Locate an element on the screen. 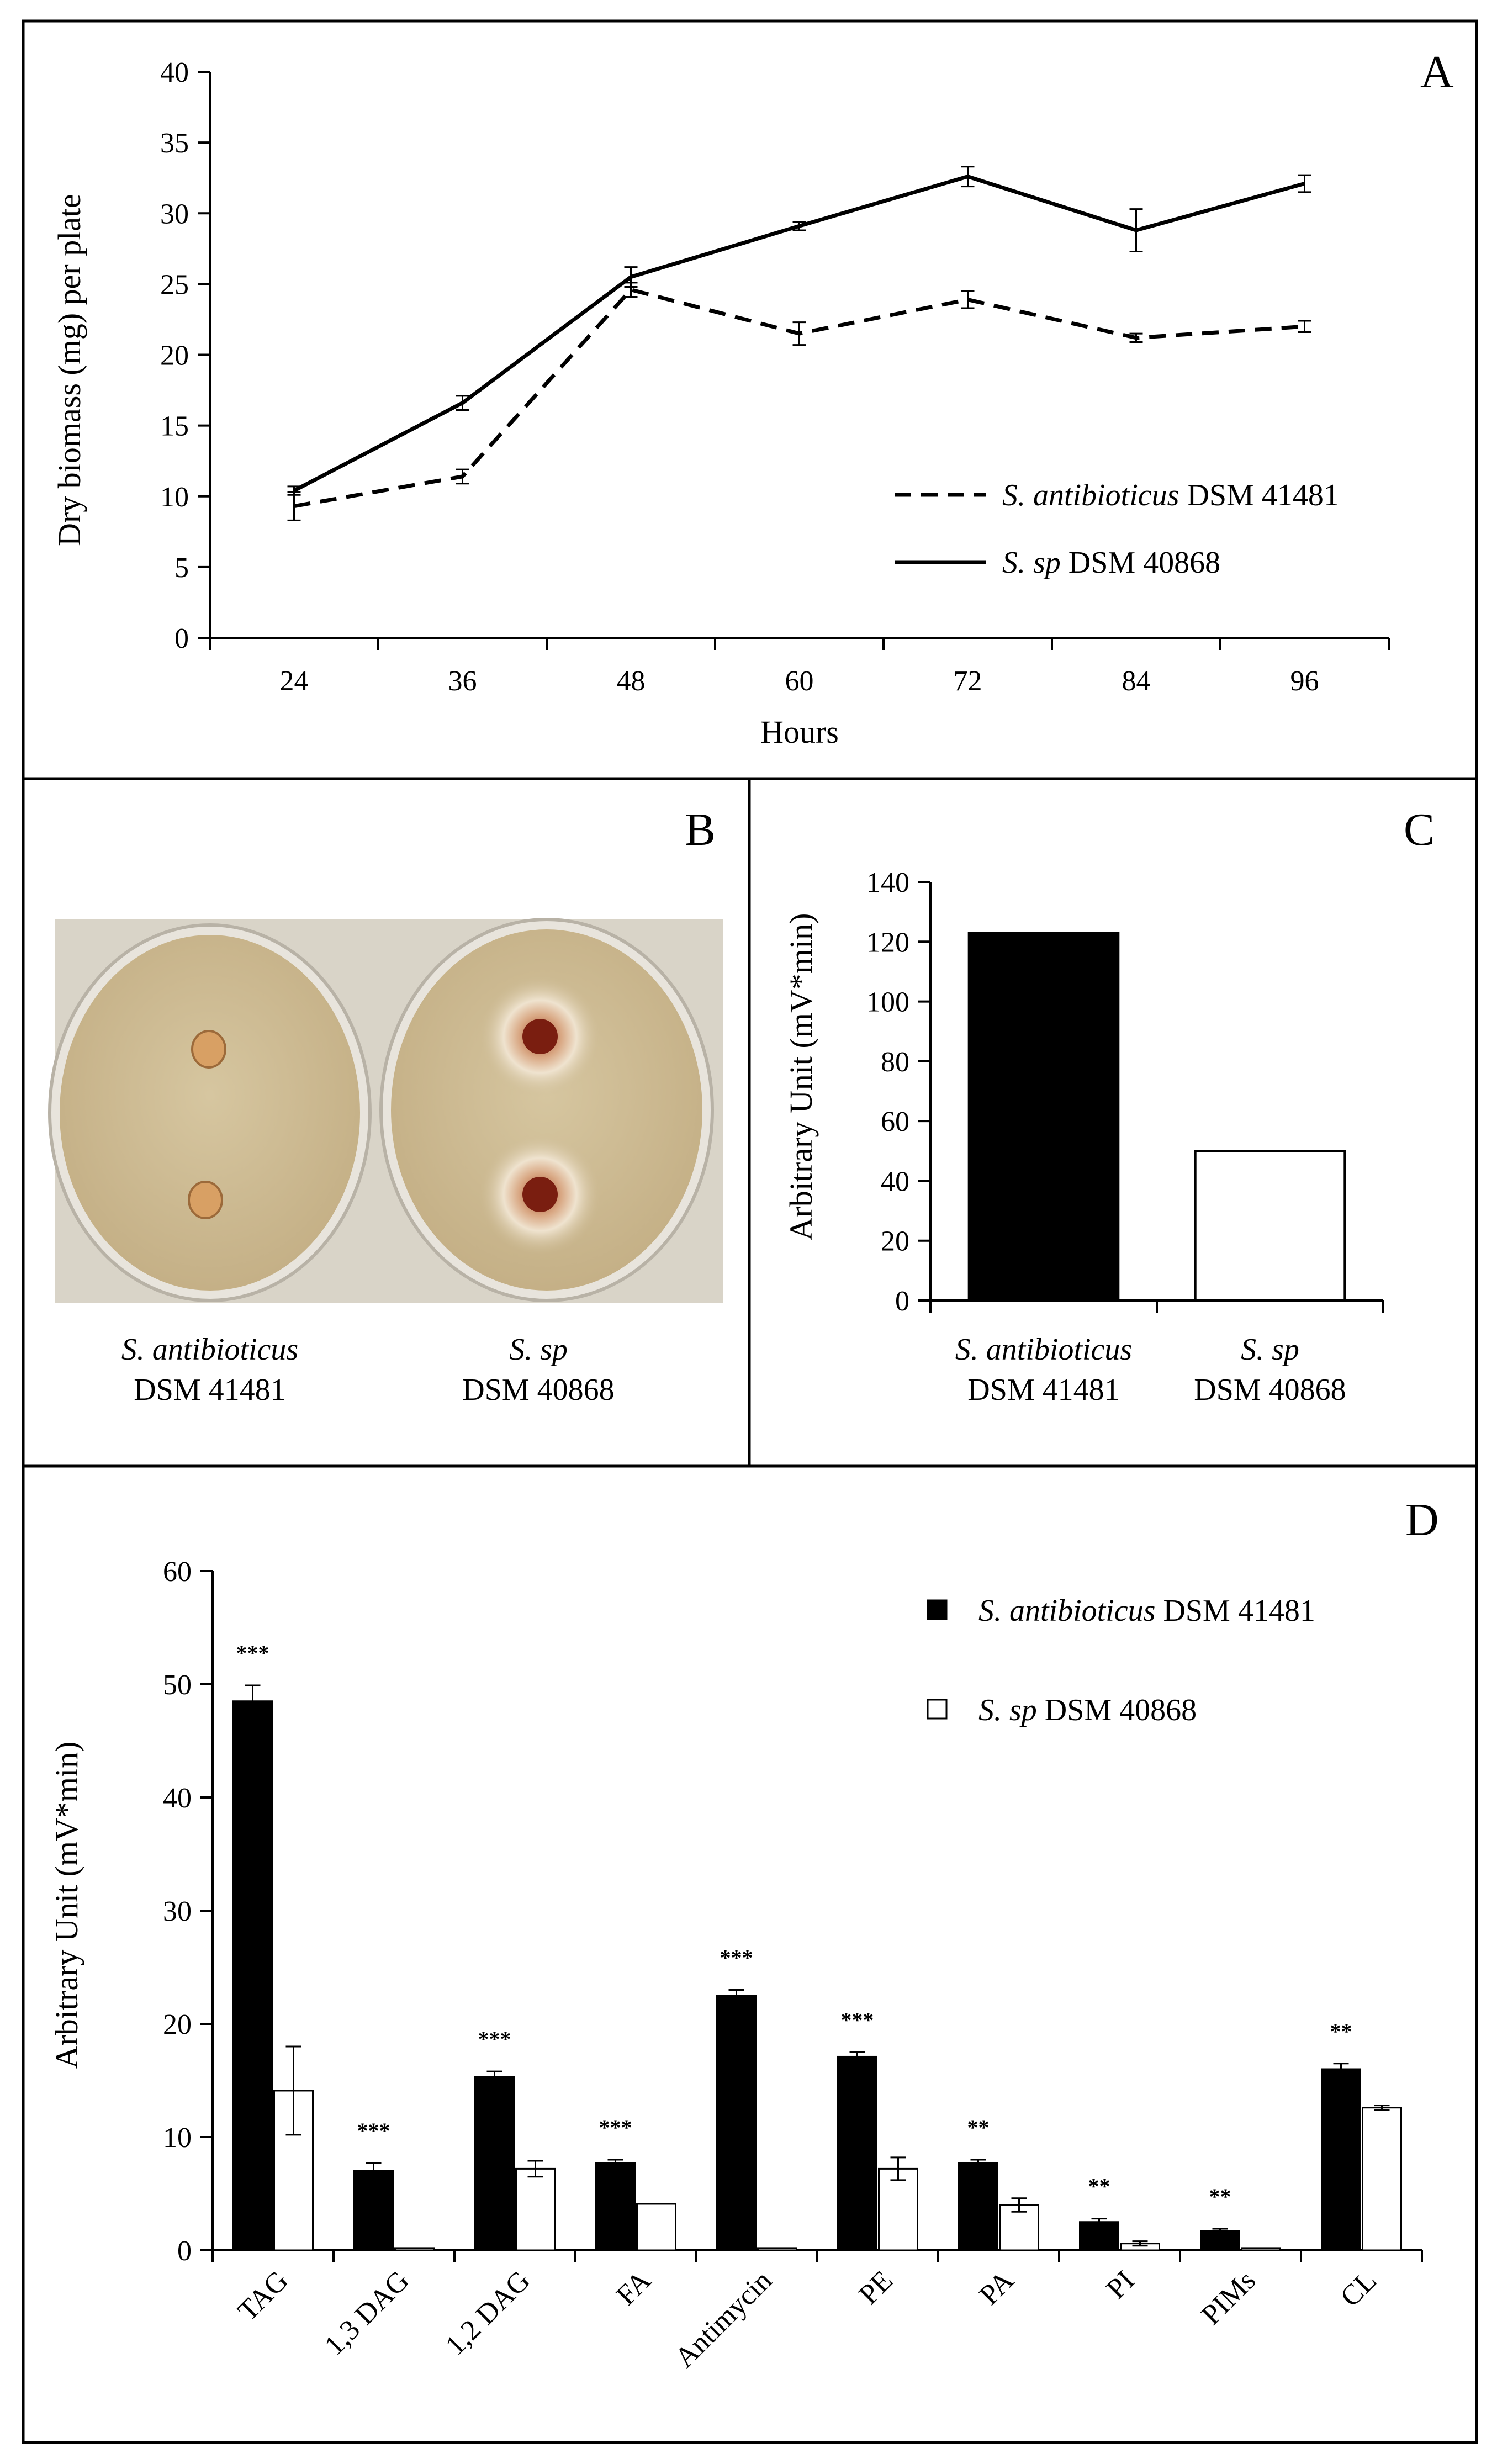 The image size is (1497, 2464). panel-c-x-label-strain-0: DSM 41481 is located at coordinates (1043, 1390).